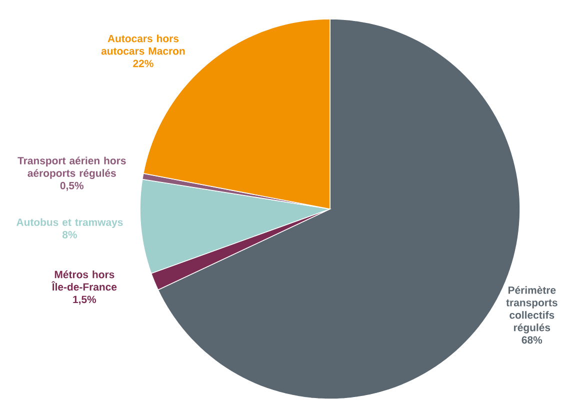 The width and height of the screenshot is (578, 419). What do you see at coordinates (84, 300) in the screenshot?
I see `data-label: 1,5%` at bounding box center [84, 300].